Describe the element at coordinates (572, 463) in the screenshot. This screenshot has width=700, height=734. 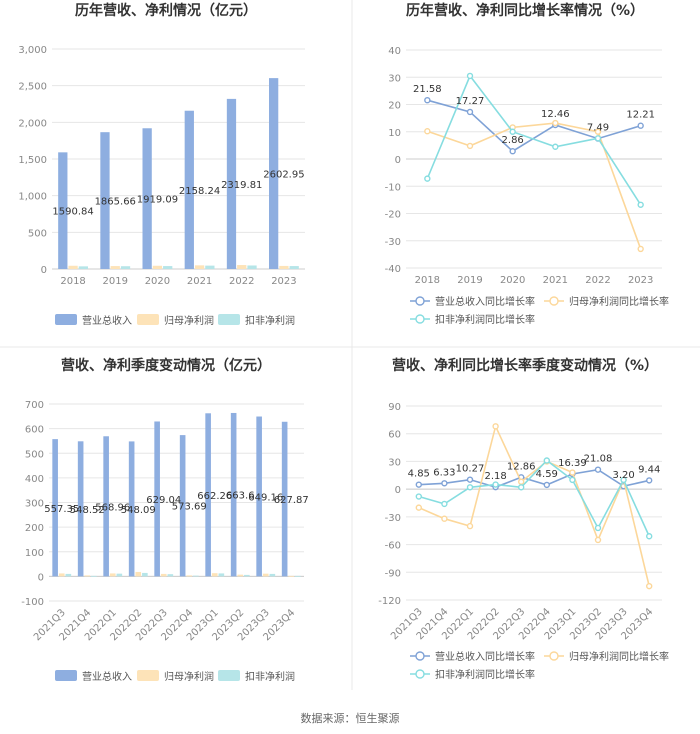
I see `data-label: 16.39` at that location.